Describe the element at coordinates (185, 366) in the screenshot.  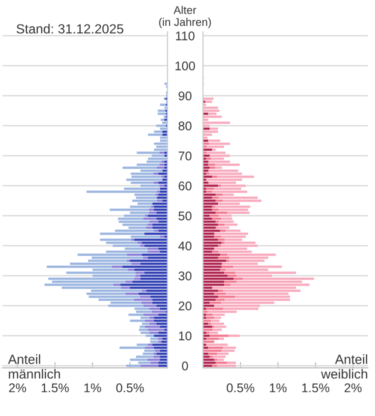
I see `y-tick-label: 0` at that location.